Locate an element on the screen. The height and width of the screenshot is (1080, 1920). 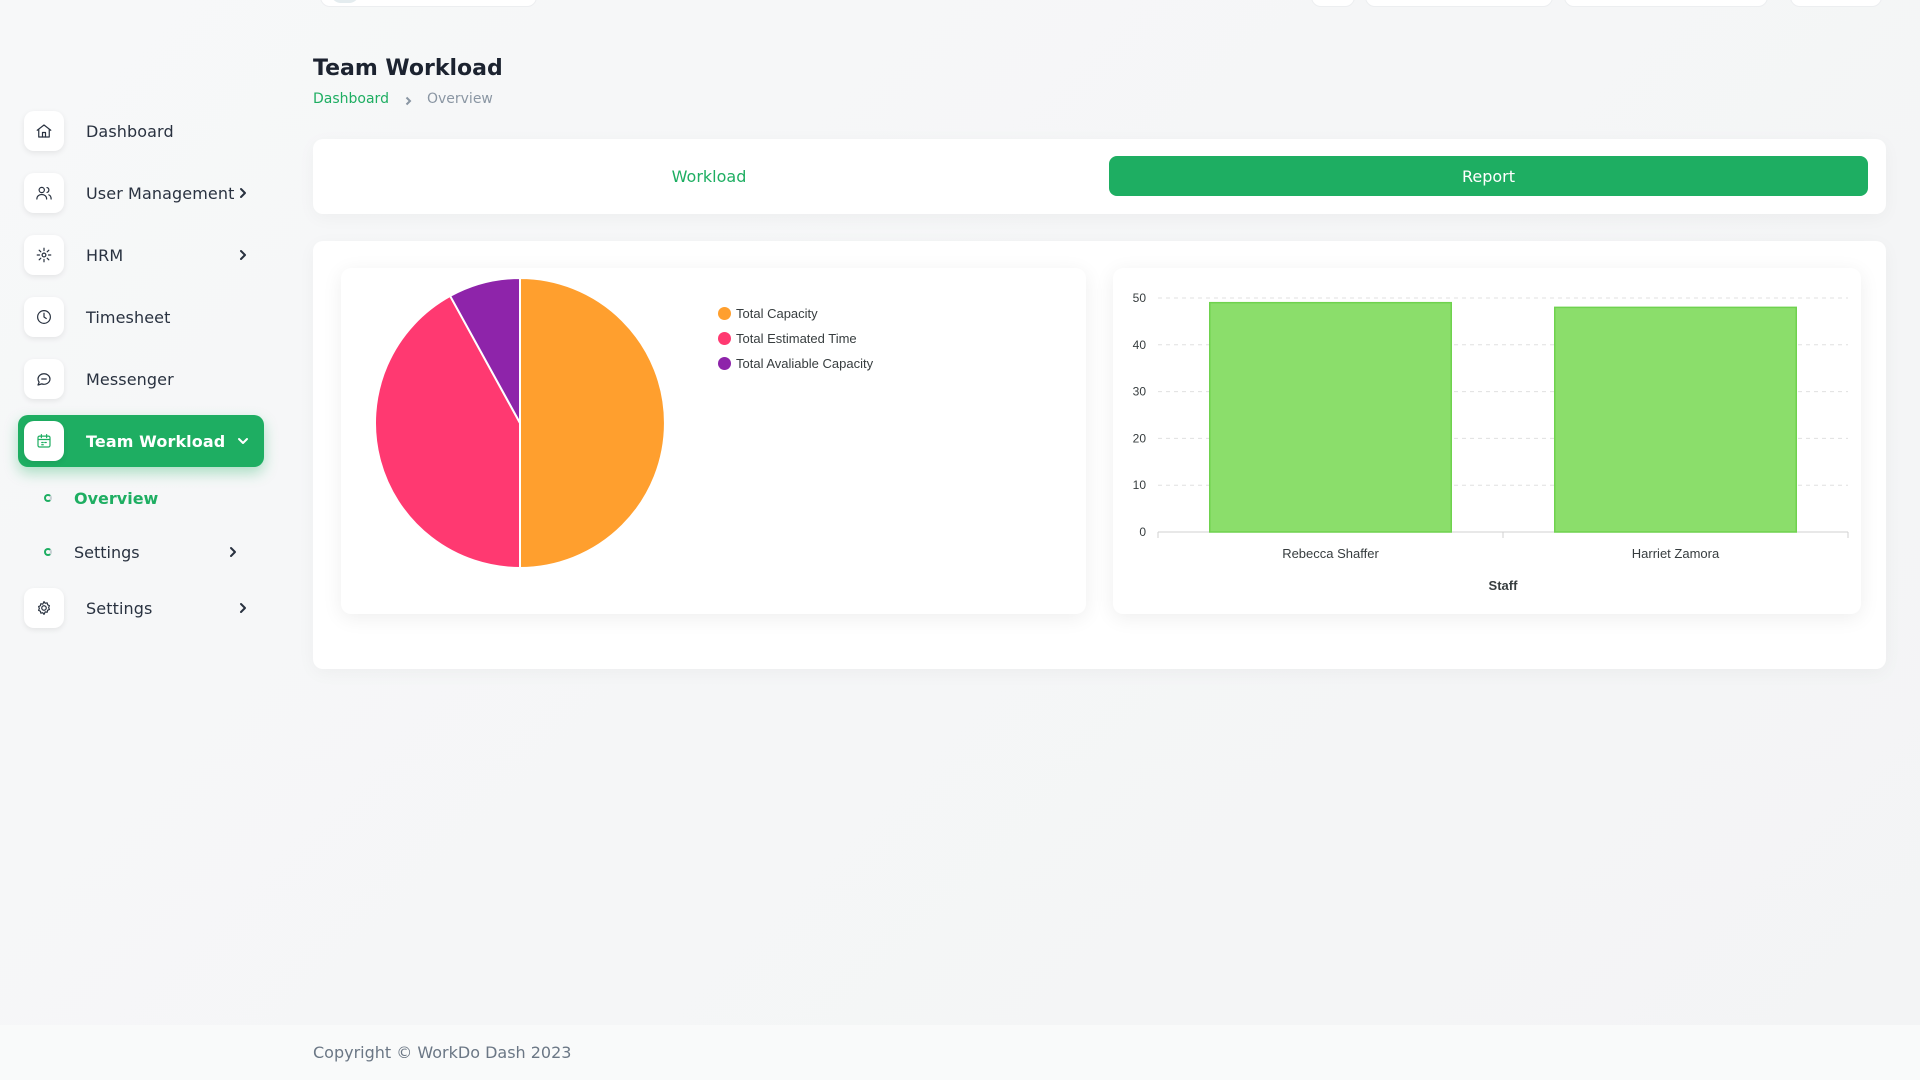
sidebar-item-label: User Management is located at coordinates (160, 193).